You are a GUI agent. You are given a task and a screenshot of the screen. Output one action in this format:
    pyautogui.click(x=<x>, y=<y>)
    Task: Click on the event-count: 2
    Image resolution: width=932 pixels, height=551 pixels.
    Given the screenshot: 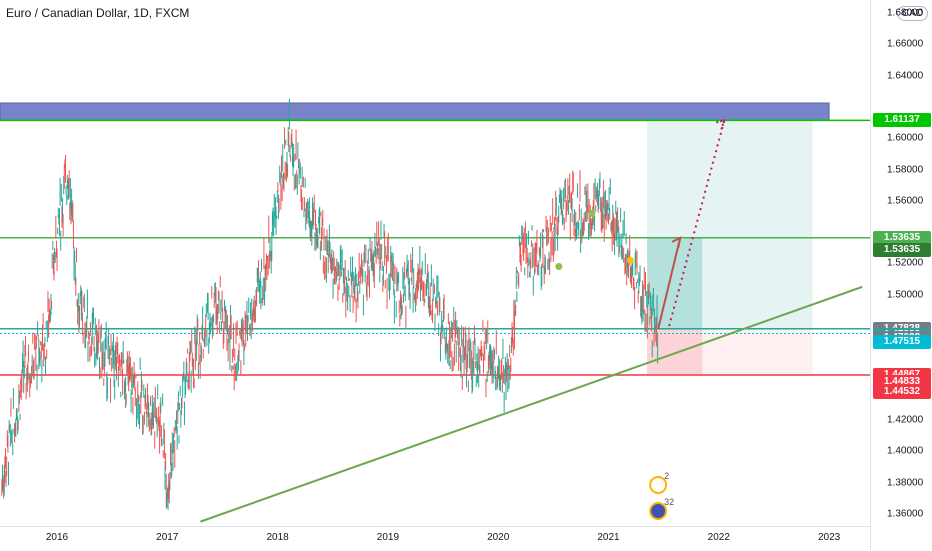 What is the action you would take?
    pyautogui.click(x=666, y=476)
    